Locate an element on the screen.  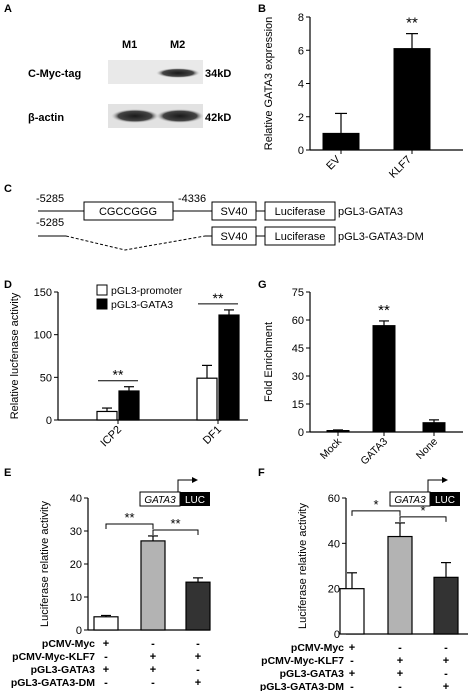
band-actin-m1 is located at coordinates (135, 116).